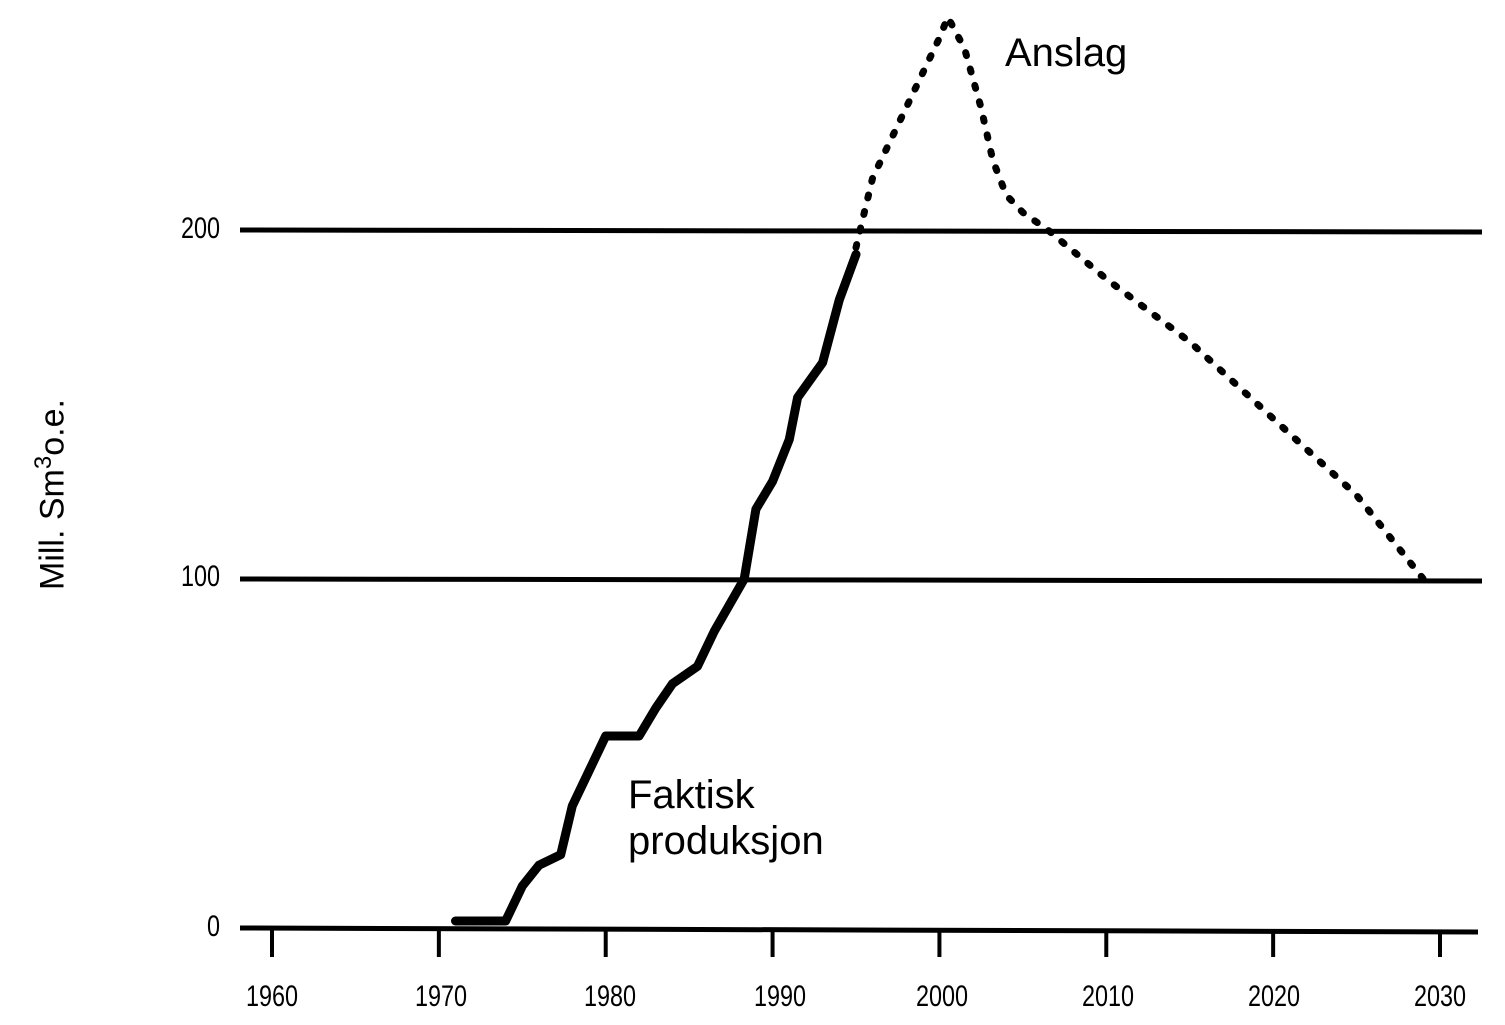  What do you see at coordinates (780, 996) in the screenshot?
I see `x-tick-1990: 1990` at bounding box center [780, 996].